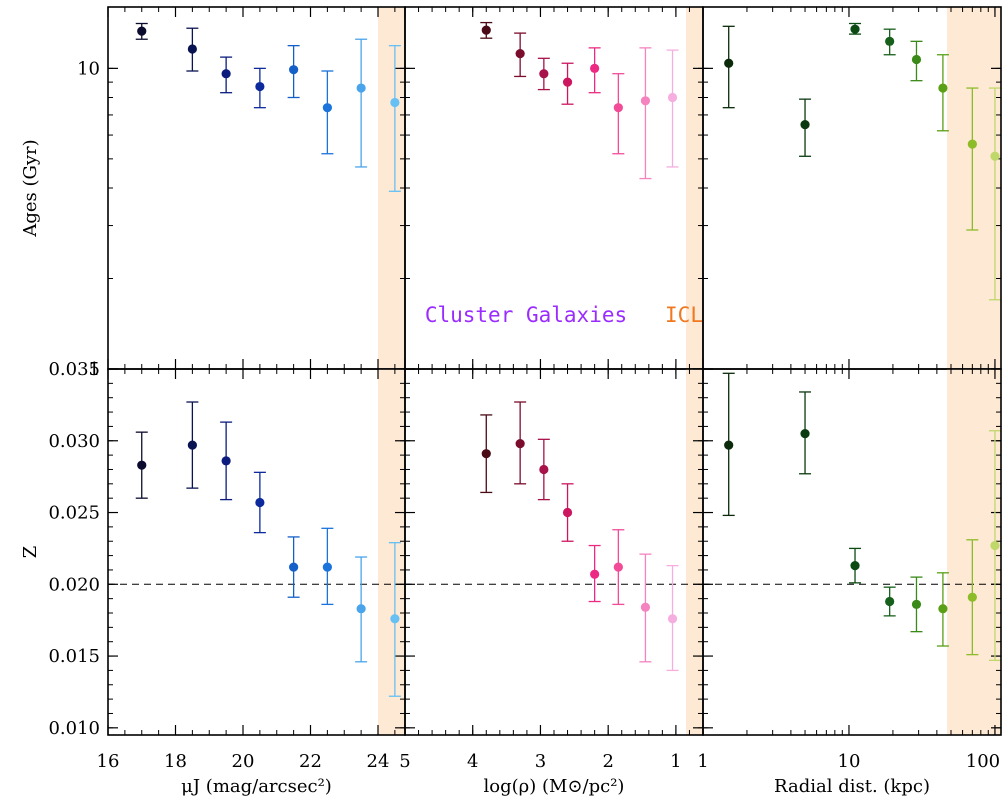 This screenshot has height=807, width=1008. I want to click on x-tick-label: 100, so click(983, 761).